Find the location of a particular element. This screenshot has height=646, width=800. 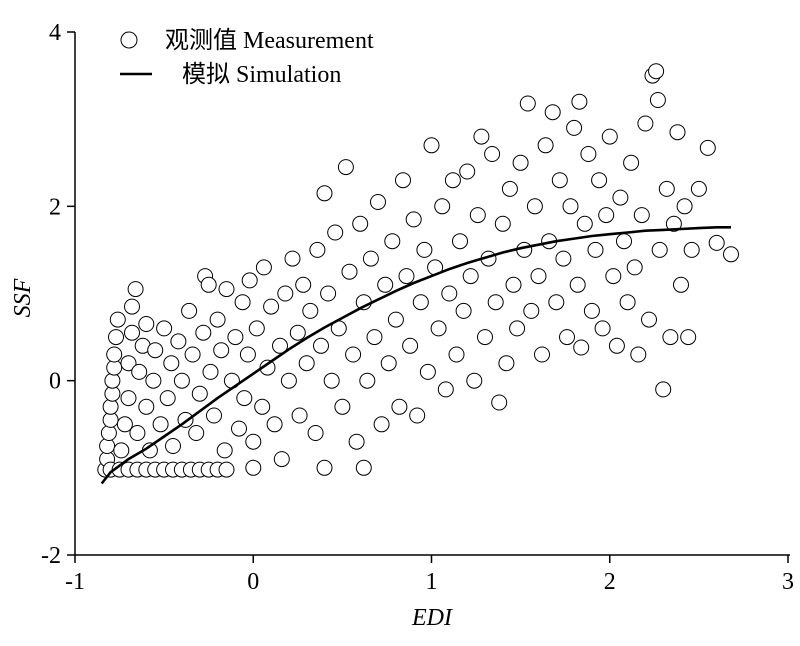

legend-simulation-label: 模拟 Simulation is located at coordinates (261, 74).